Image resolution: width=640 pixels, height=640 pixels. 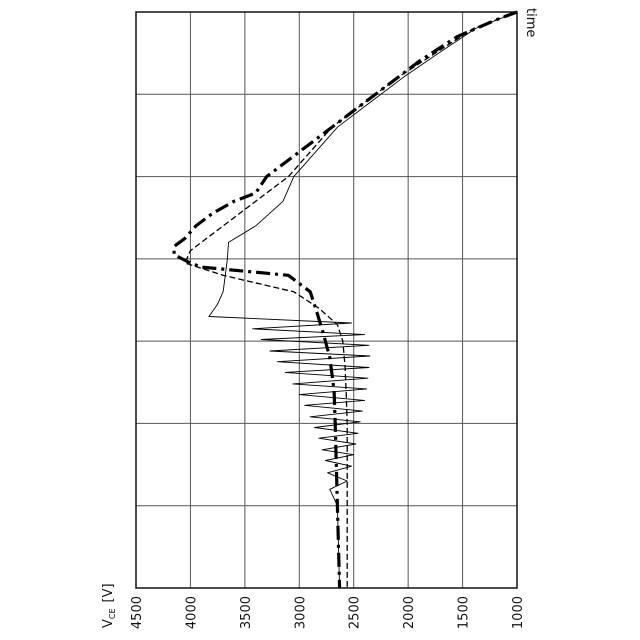 What do you see at coordinates (108, 623) in the screenshot?
I see `y-axis-label-main: V` at bounding box center [108, 623].